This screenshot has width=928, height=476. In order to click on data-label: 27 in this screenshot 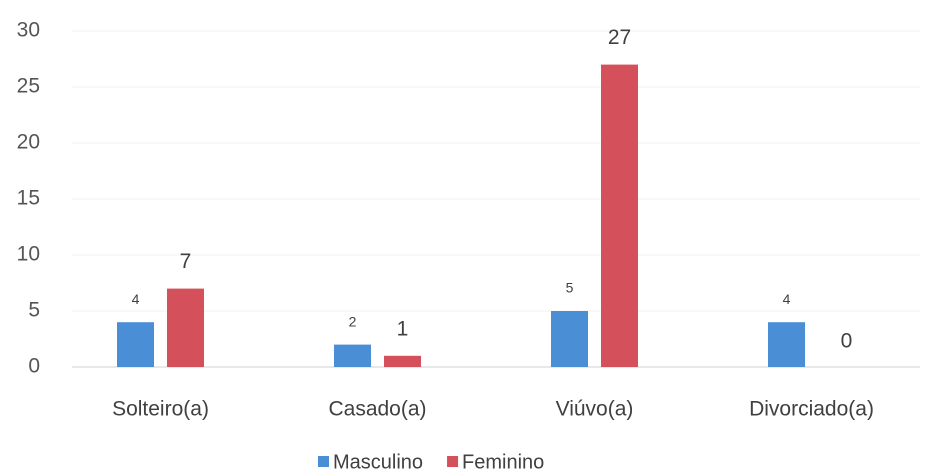, I will do `click(619, 37)`.